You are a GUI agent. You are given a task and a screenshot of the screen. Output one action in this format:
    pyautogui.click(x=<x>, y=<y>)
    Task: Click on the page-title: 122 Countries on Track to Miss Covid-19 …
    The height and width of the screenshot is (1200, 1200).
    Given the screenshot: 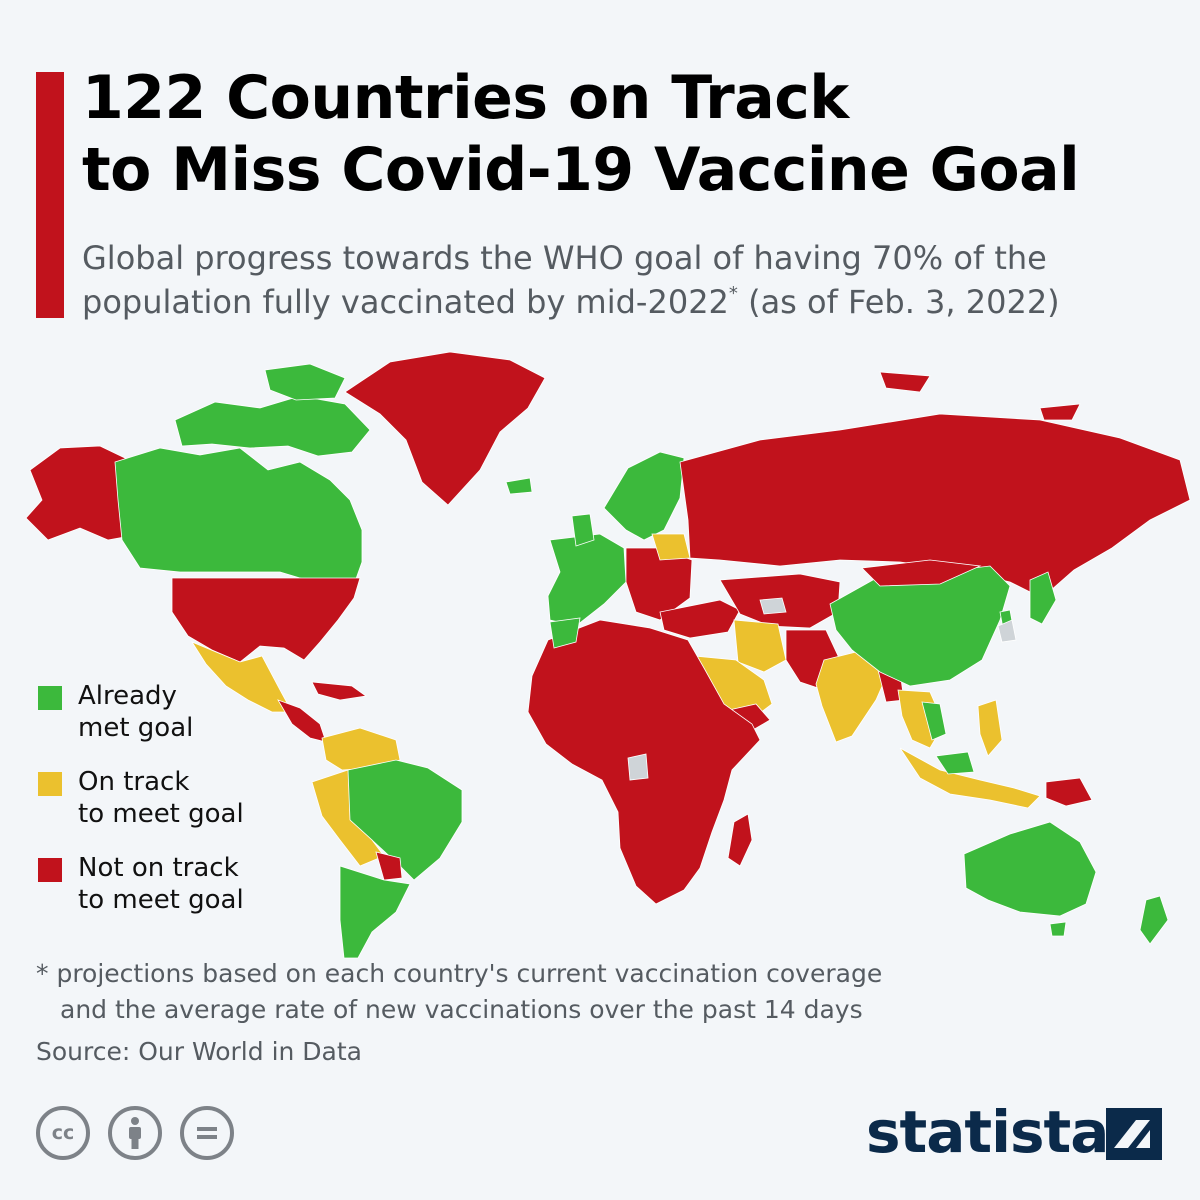 What is the action you would take?
    pyautogui.click(x=627, y=134)
    